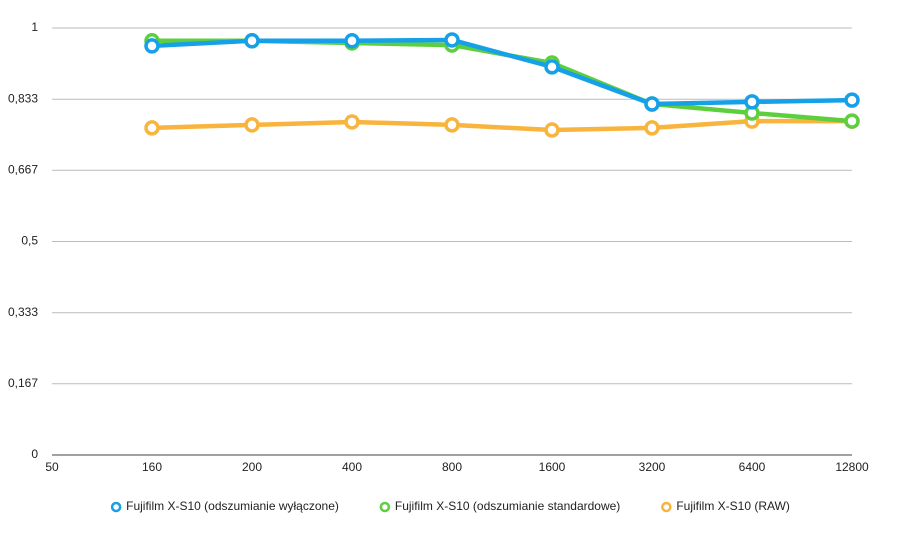 The width and height of the screenshot is (910, 535). I want to click on x-tick-label: 800, so click(452, 467).